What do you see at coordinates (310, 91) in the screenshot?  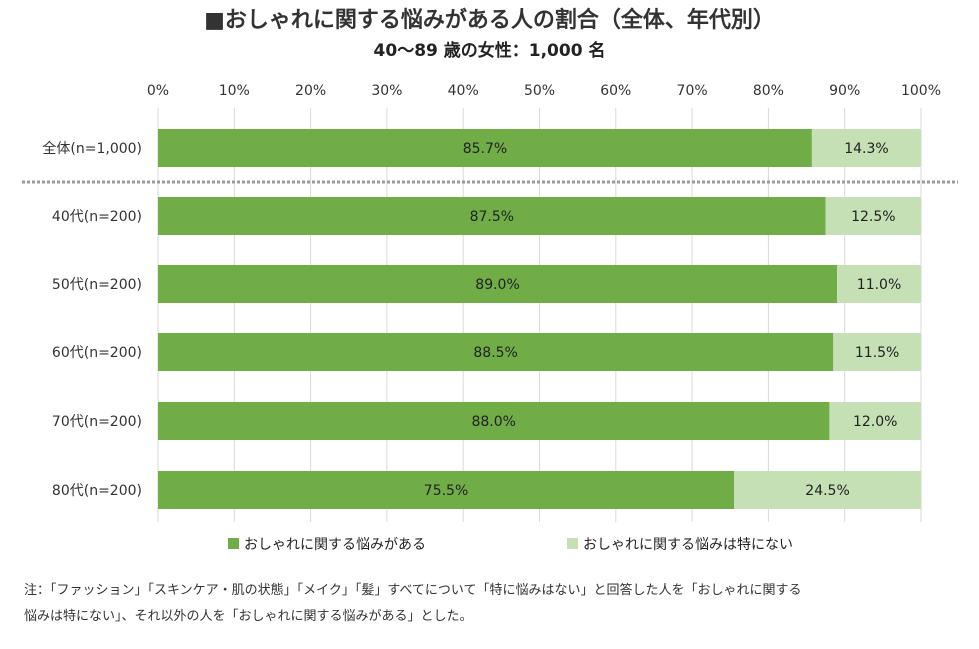 I see `x-tick-label: 20%` at bounding box center [310, 91].